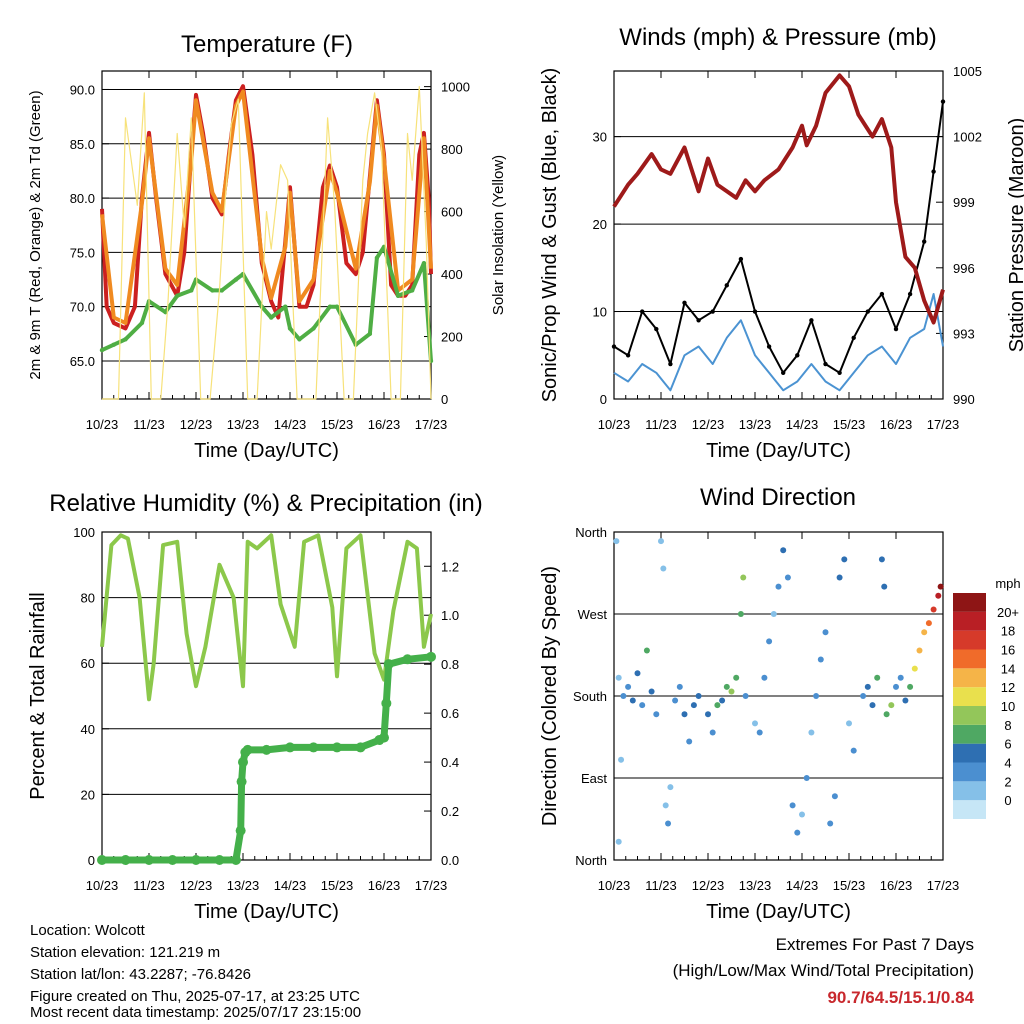 The image size is (1024, 1024). What do you see at coordinates (88, 598) in the screenshot?
I see `y-tick-label: 80` at bounding box center [88, 598].